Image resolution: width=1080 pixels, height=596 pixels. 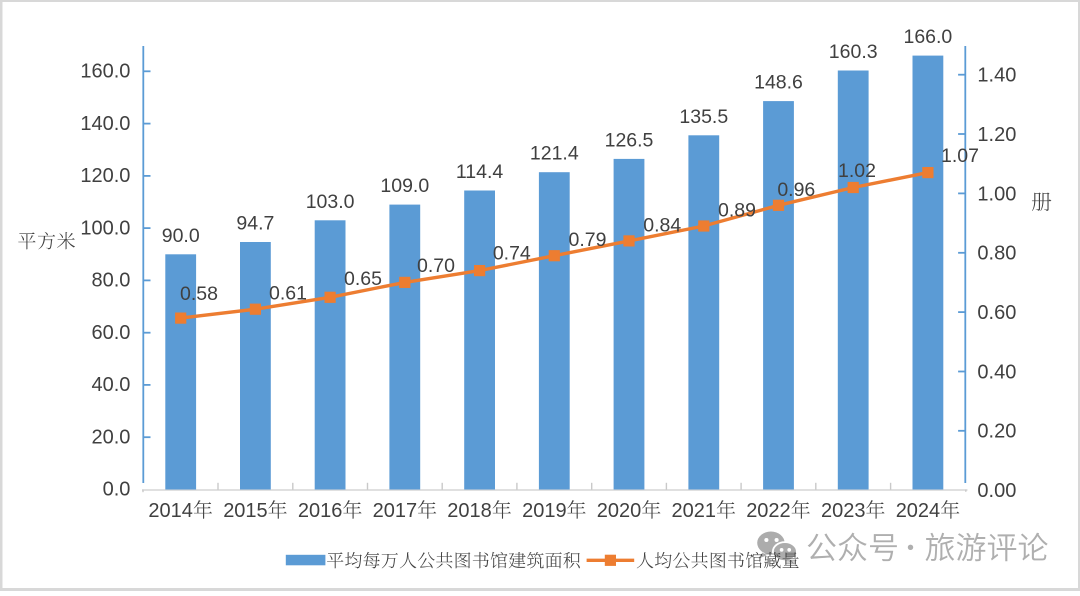 What do you see at coordinates (737, 210) in the screenshot?
I see `svg-text: 0.89` at bounding box center [737, 210].